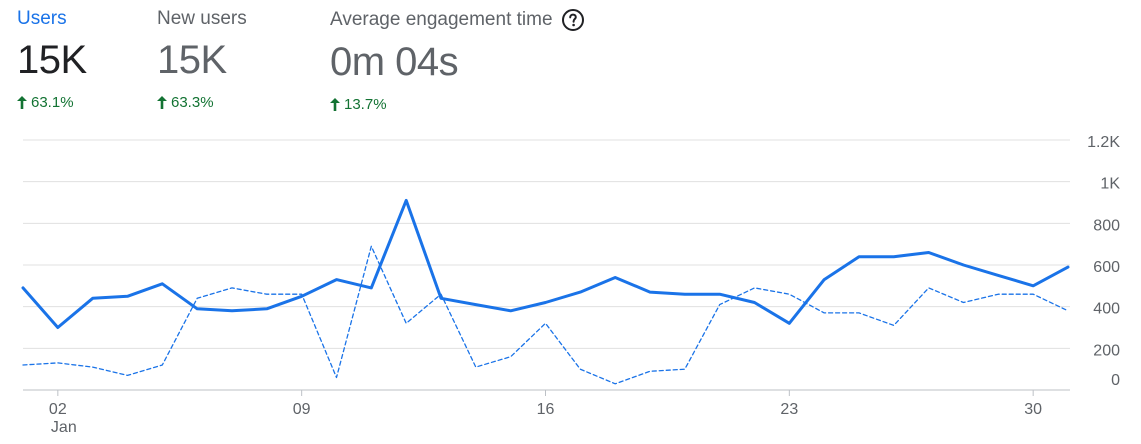 The height and width of the screenshot is (444, 1141). I want to click on metric-change: 63.1%, so click(52, 102).